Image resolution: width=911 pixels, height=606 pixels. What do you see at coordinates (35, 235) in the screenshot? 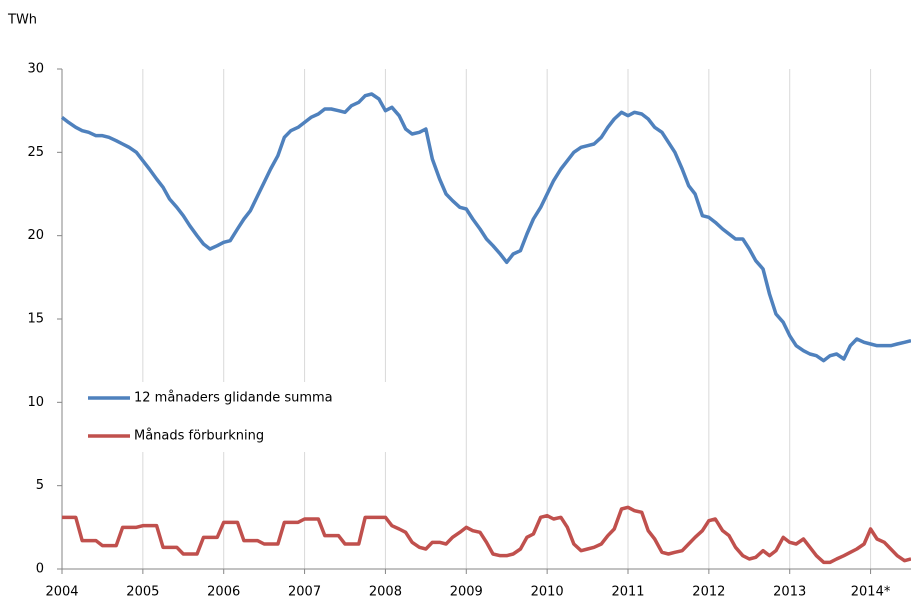
I see `y-tick-label: 20` at bounding box center [35, 235].